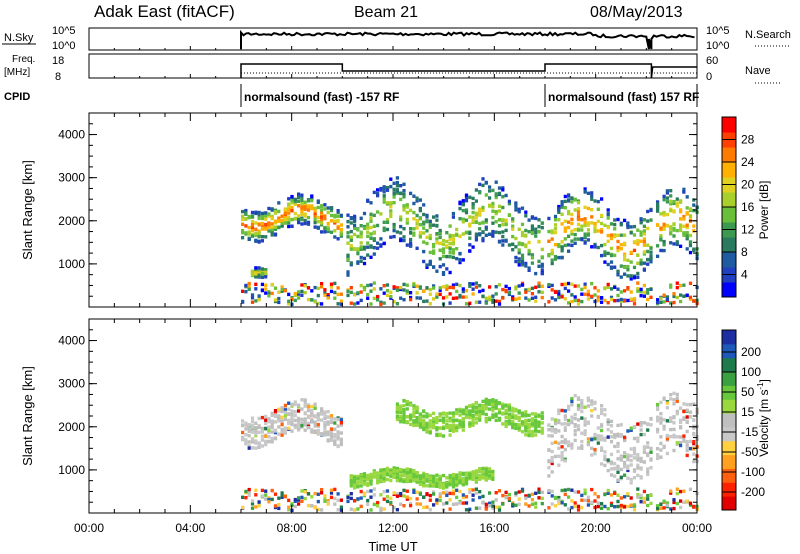  What do you see at coordinates (27, 416) in the screenshot?
I see `velocity-ylabel: Slant Range [km]` at bounding box center [27, 416].